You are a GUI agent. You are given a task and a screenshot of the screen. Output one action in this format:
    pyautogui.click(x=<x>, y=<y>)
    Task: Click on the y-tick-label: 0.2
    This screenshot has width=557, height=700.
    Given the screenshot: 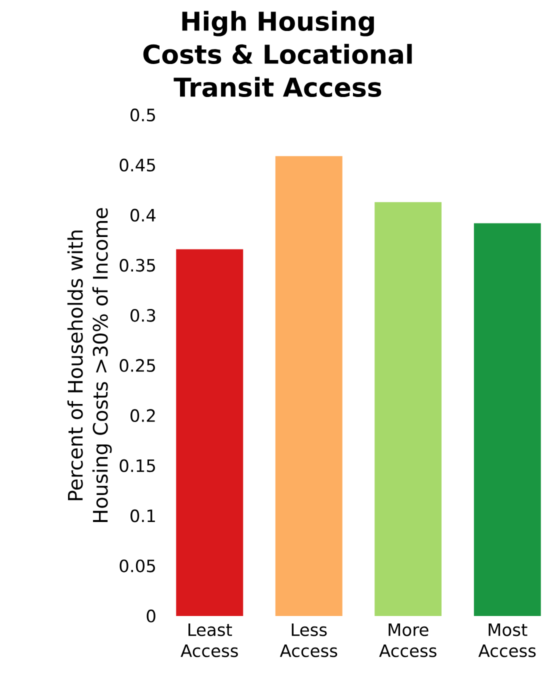 What is the action you would take?
    pyautogui.click(x=142, y=415)
    